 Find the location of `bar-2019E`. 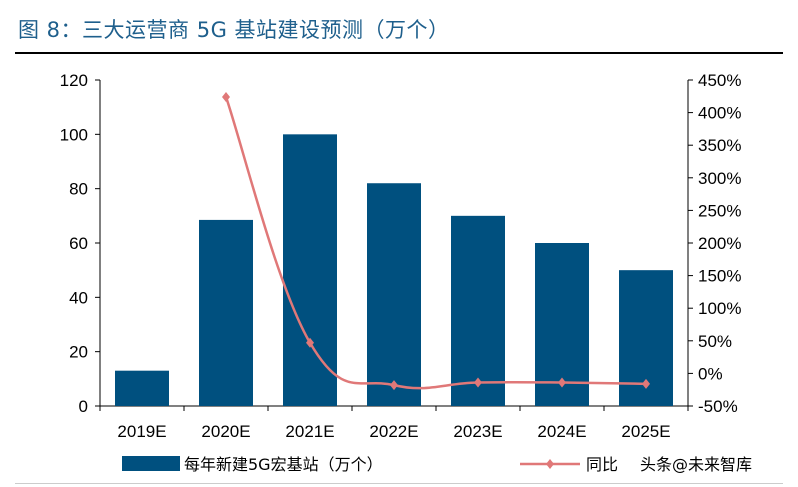

bar-2019E is located at coordinates (142, 388).